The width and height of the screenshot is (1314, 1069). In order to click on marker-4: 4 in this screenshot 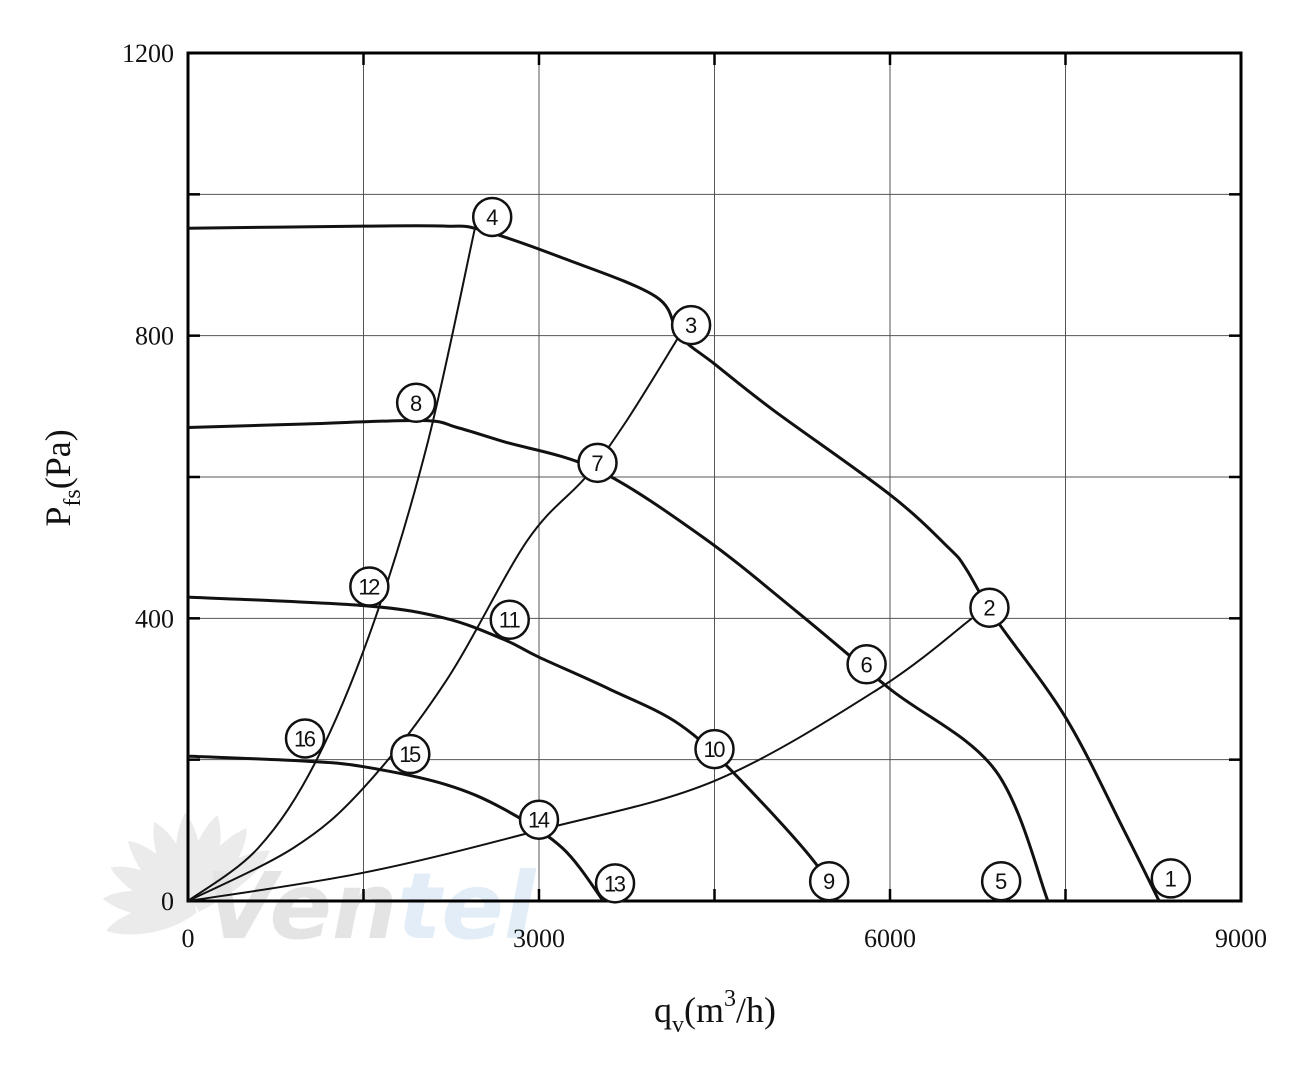, I will do `click(492, 217)`.